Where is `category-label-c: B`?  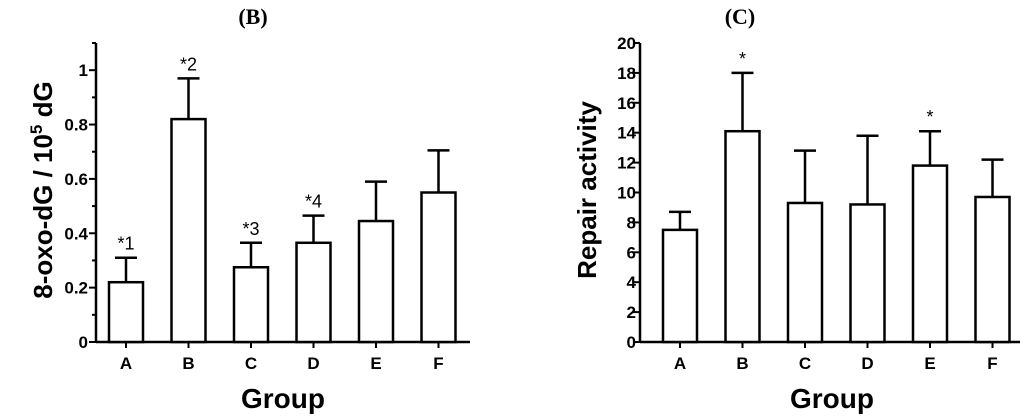 category-label-c: B is located at coordinates (742, 363).